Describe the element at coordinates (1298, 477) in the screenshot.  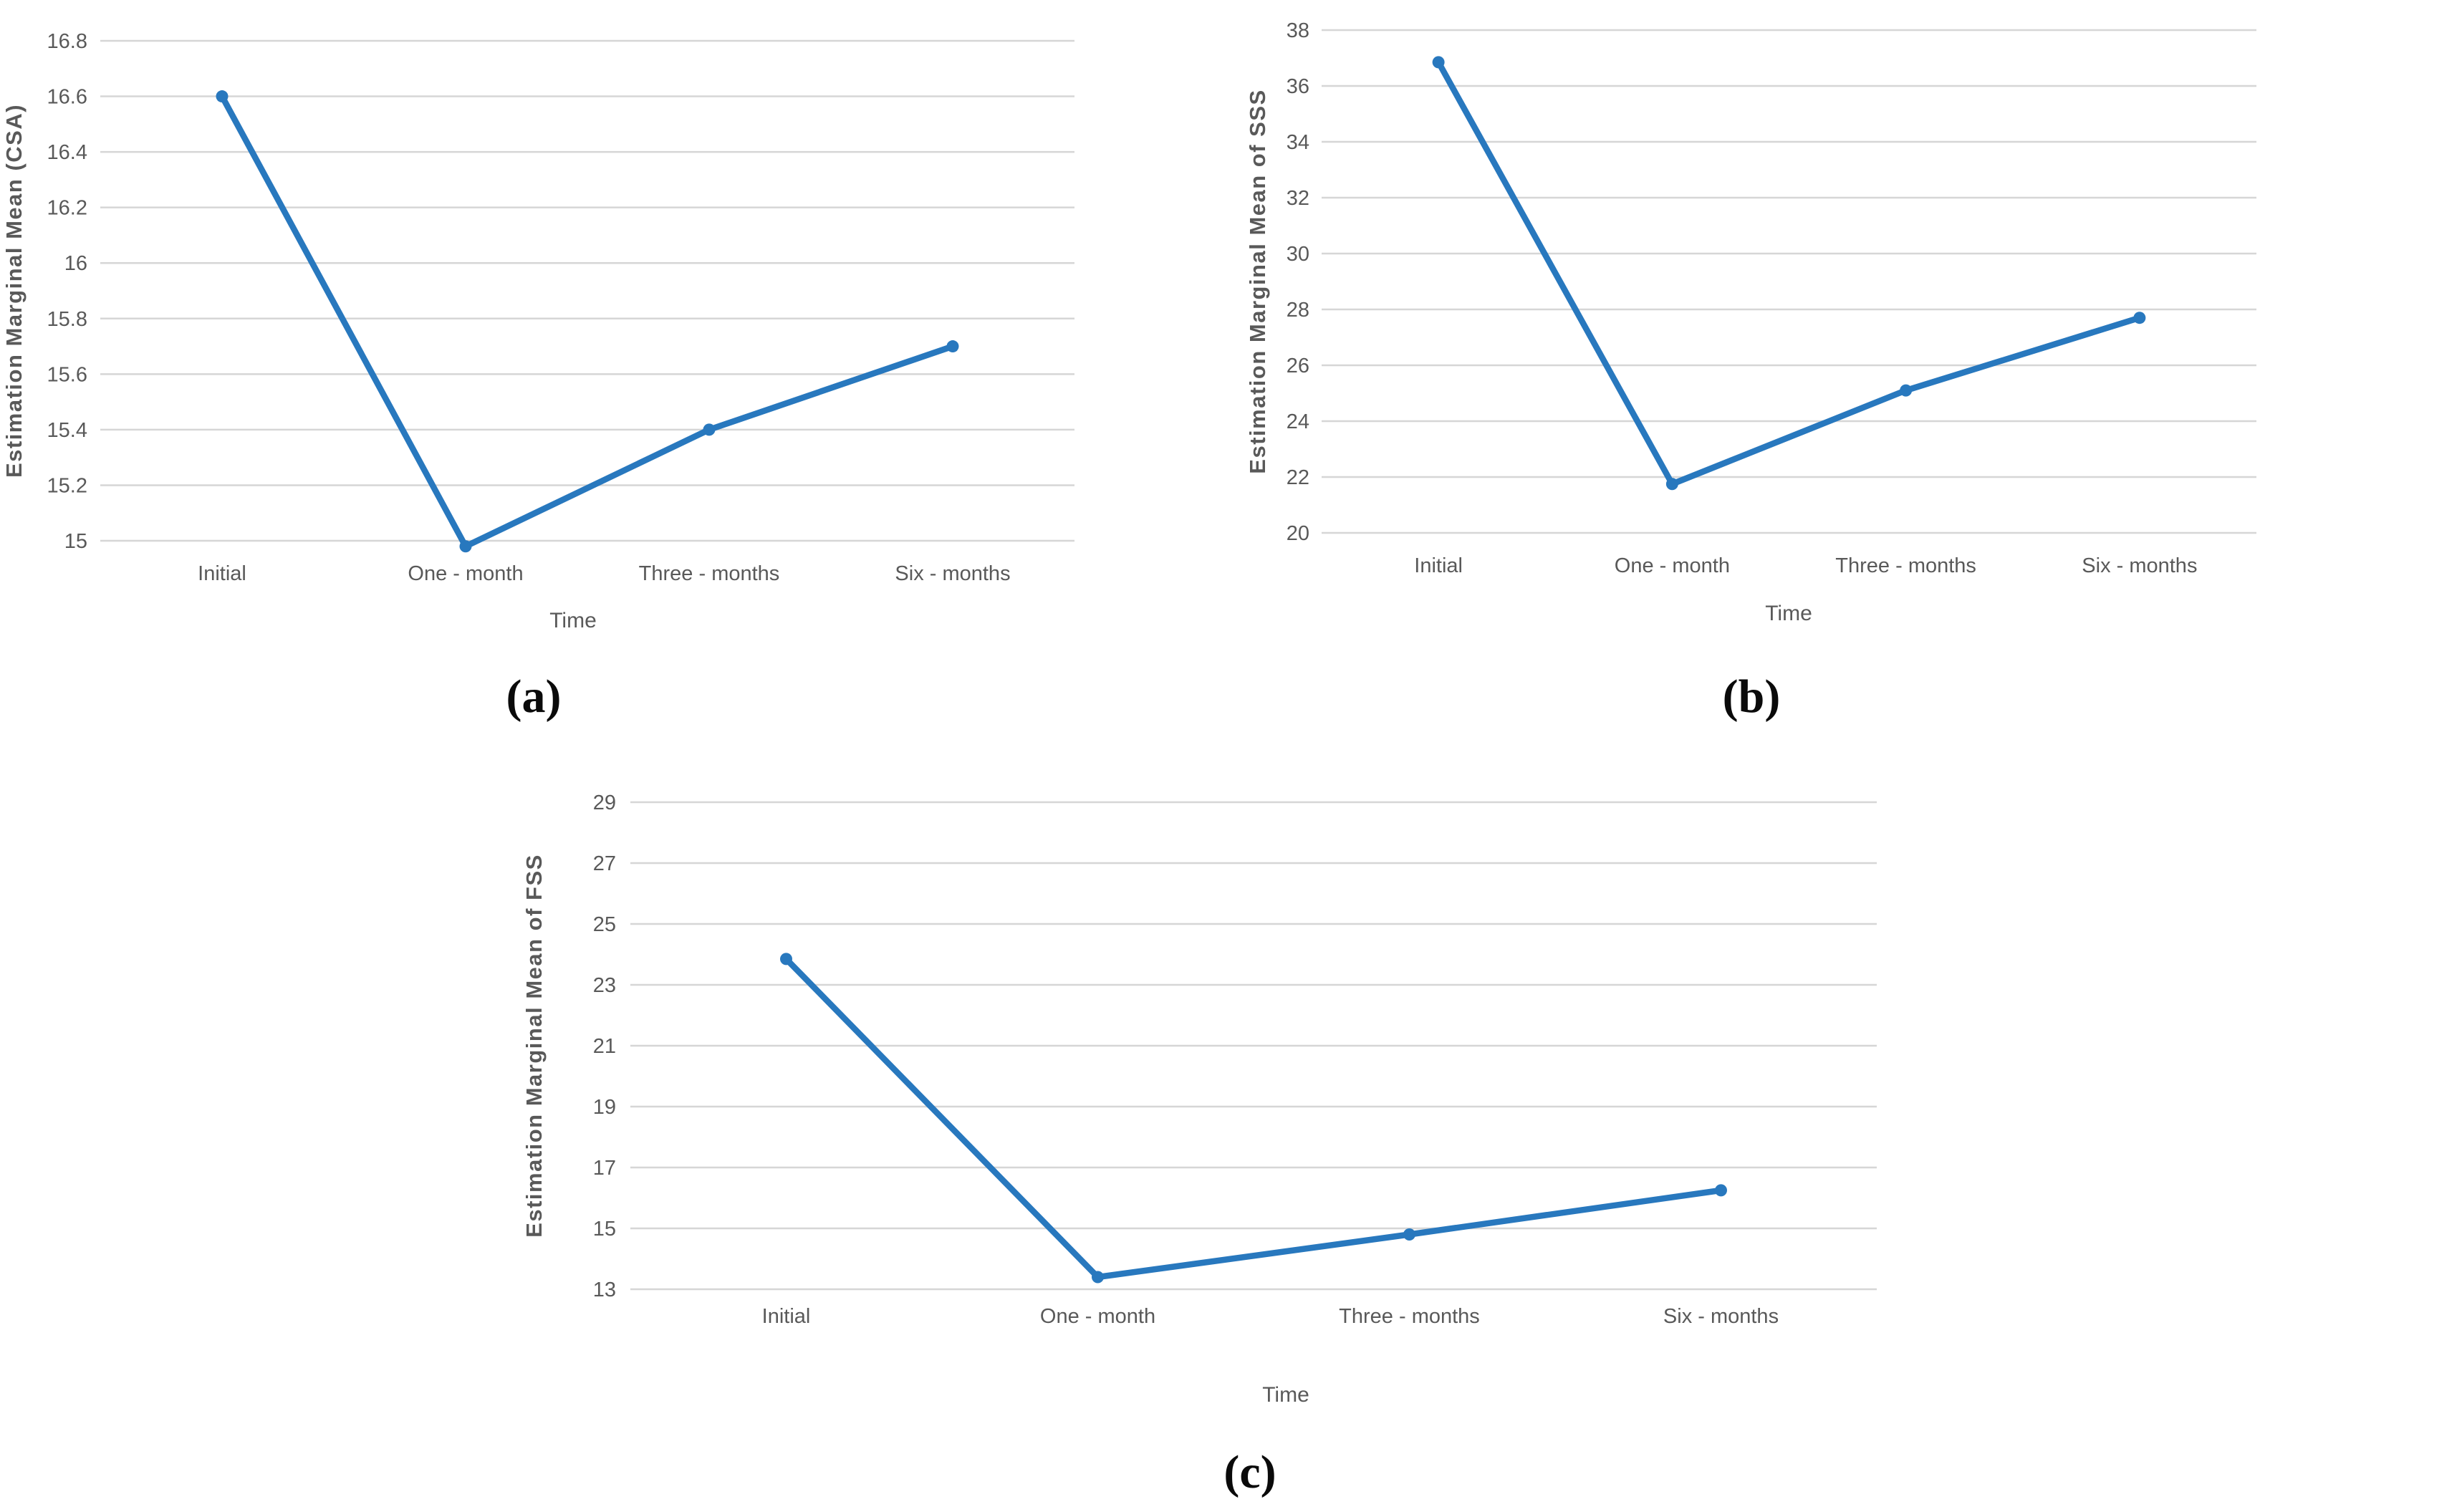
I see `y-tick-label: 22` at that location.